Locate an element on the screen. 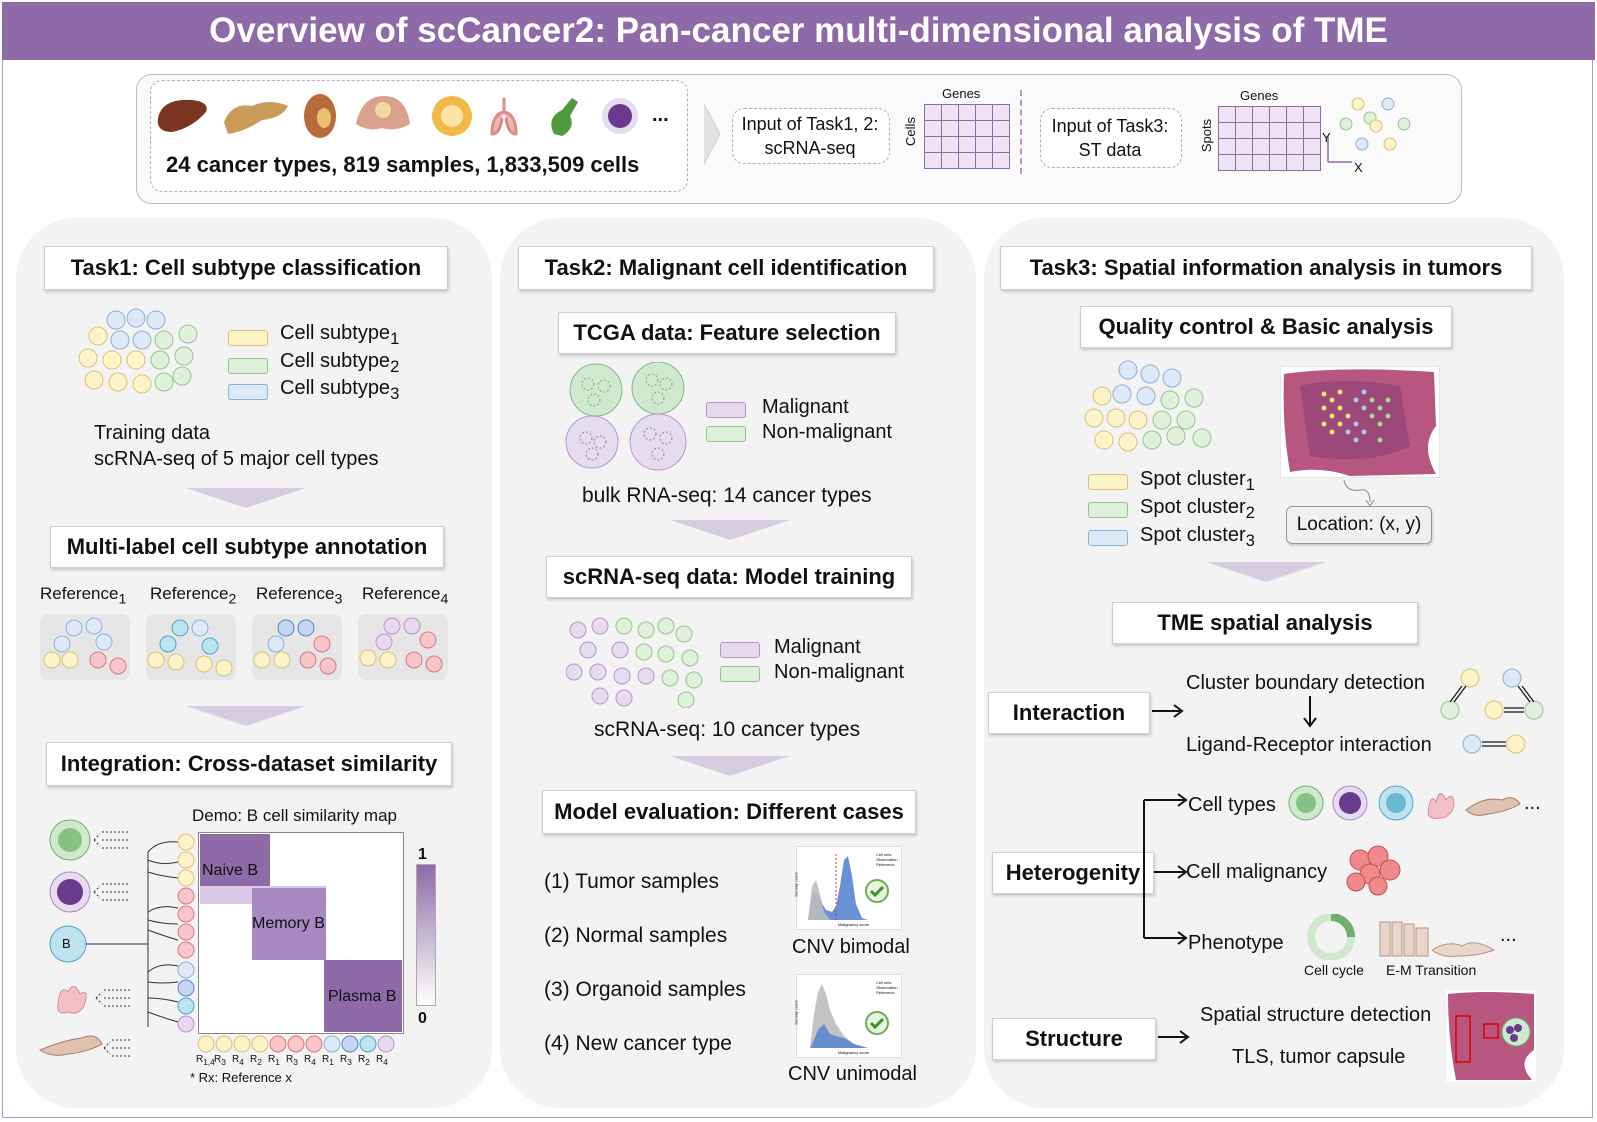 Image resolution: width=1597 pixels, height=1122 pixels. spots-genes-matrix is located at coordinates (1269, 138).